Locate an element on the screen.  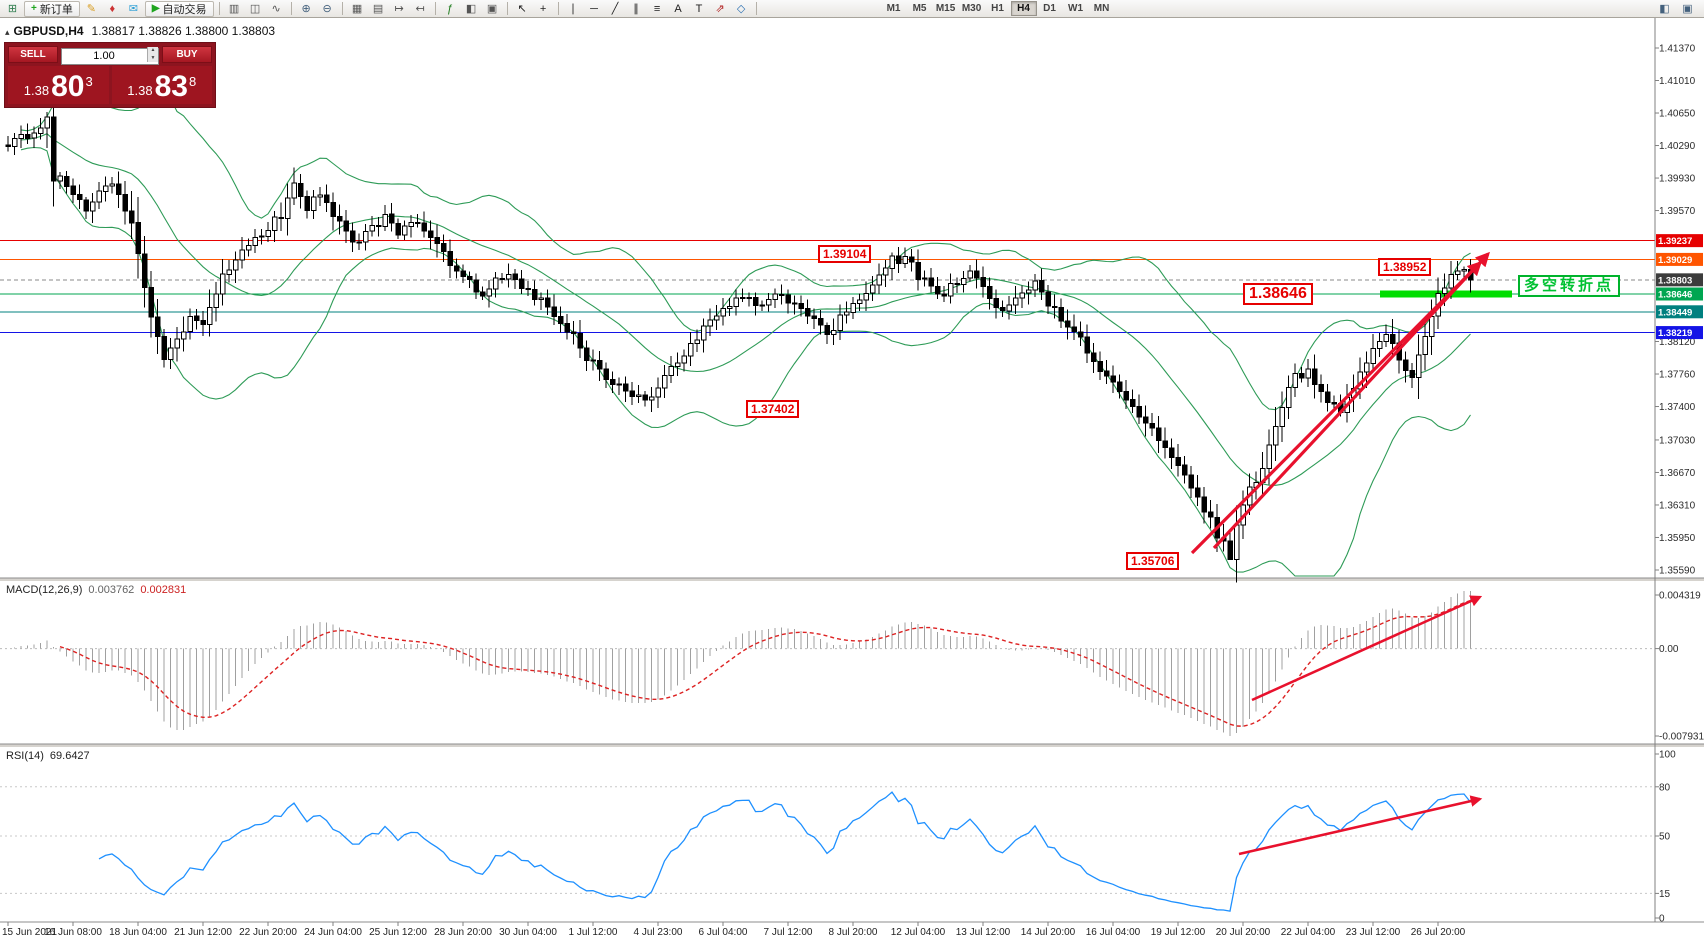
time-axis-label: 24 Jun 04:00 is located at coordinates (333, 932).